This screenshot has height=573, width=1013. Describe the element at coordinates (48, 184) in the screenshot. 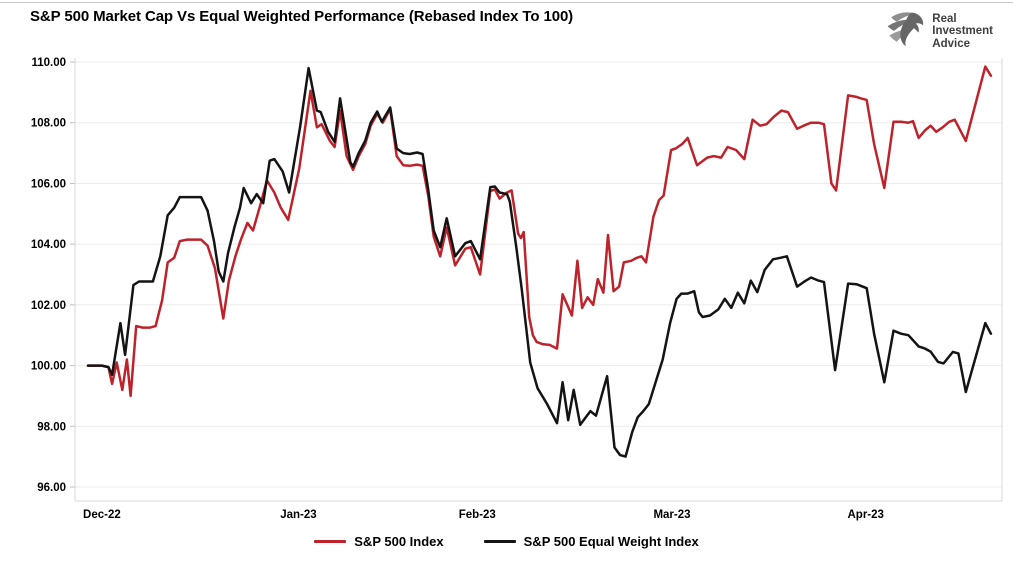

I see `y-tick-label: 106.00` at that location.